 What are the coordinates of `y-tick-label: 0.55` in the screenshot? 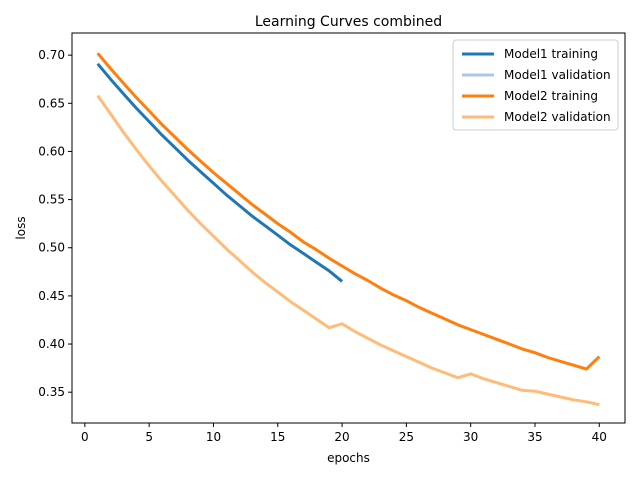 It's located at (51, 200).